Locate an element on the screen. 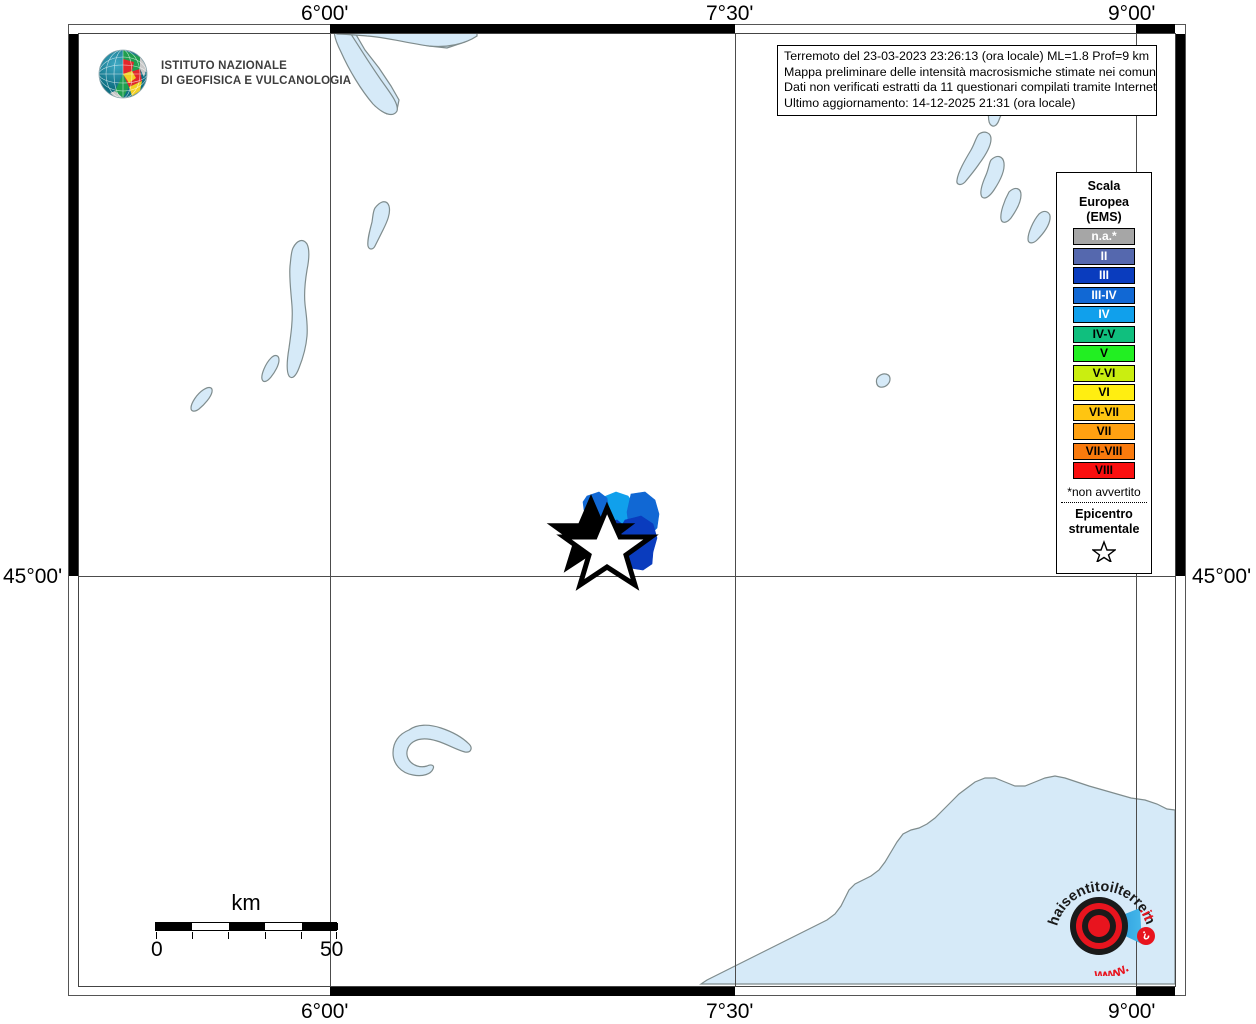  legend-separator is located at coordinates (1104, 502).